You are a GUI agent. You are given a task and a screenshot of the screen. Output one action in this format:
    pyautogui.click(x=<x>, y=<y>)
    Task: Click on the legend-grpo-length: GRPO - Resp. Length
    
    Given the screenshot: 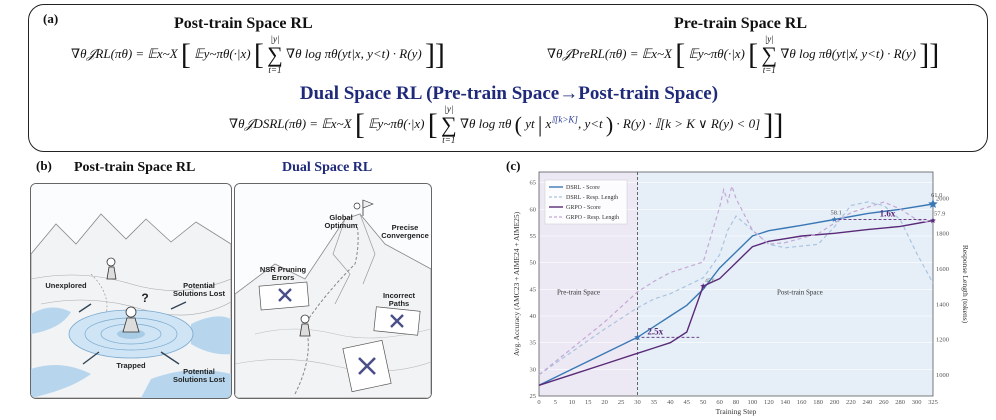 What is the action you would take?
    pyautogui.click(x=592, y=218)
    